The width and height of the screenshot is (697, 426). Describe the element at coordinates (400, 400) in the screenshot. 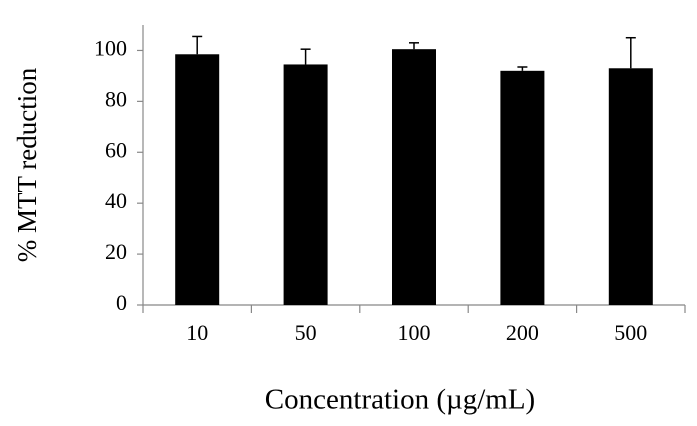

I see `x-axis-label: Concentration (µg/mL)` at that location.